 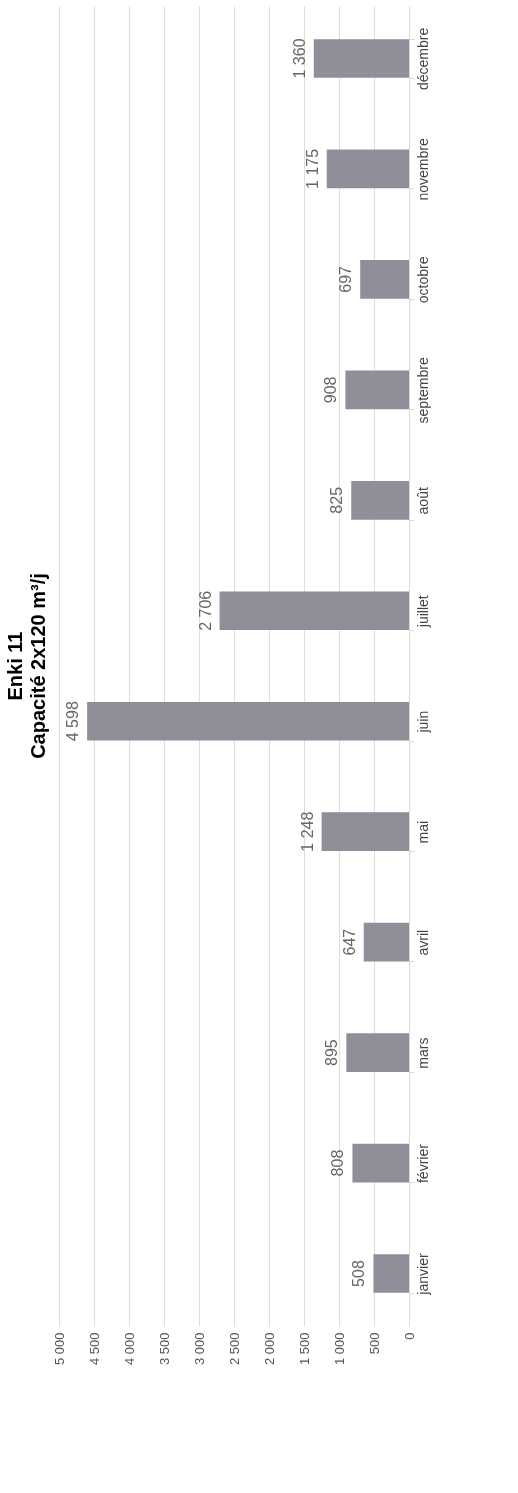 What do you see at coordinates (337, 500) in the screenshot?
I see `data-label: 825` at bounding box center [337, 500].